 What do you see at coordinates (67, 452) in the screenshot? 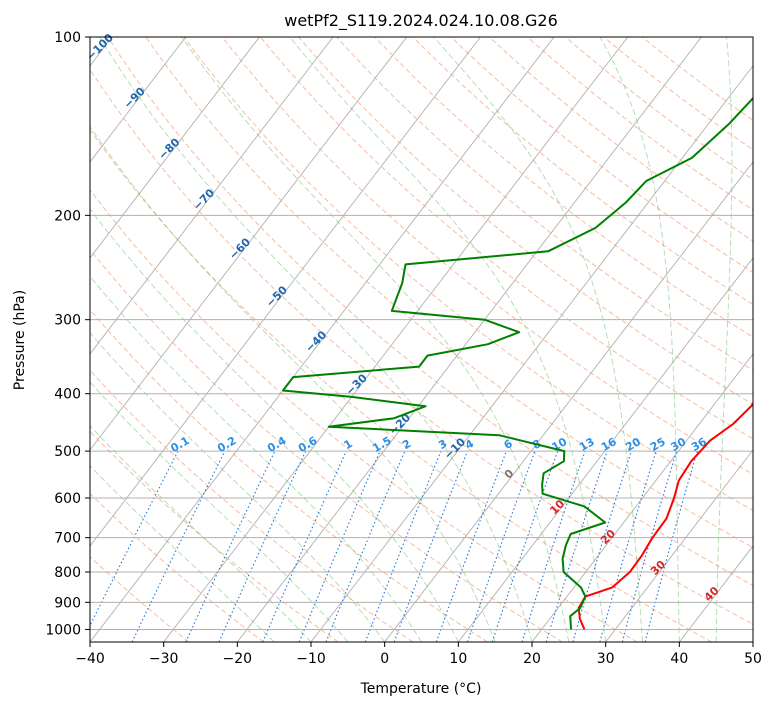
I see `y-tick-label: 500` at bounding box center [67, 452].